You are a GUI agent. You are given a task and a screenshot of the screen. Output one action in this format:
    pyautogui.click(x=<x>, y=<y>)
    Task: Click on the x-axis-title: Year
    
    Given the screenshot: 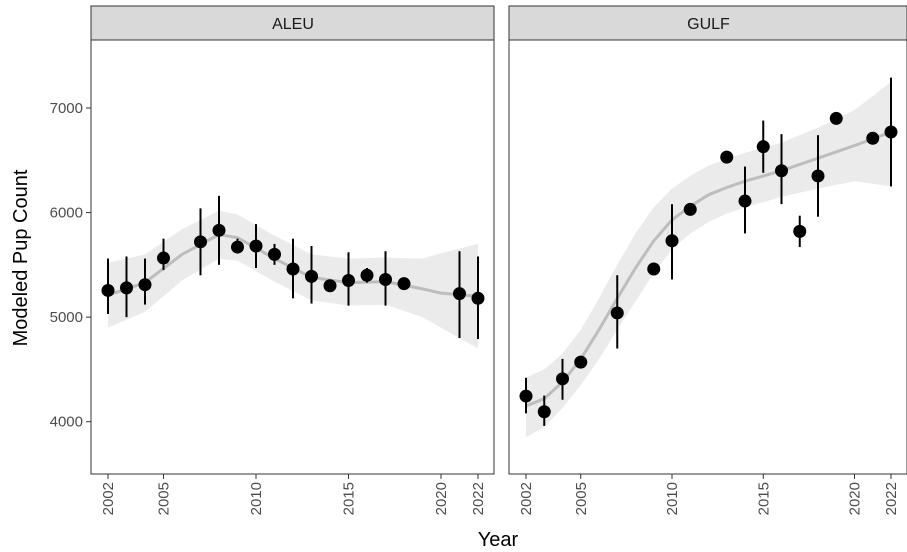 What is the action you would take?
    pyautogui.click(x=498, y=540)
    